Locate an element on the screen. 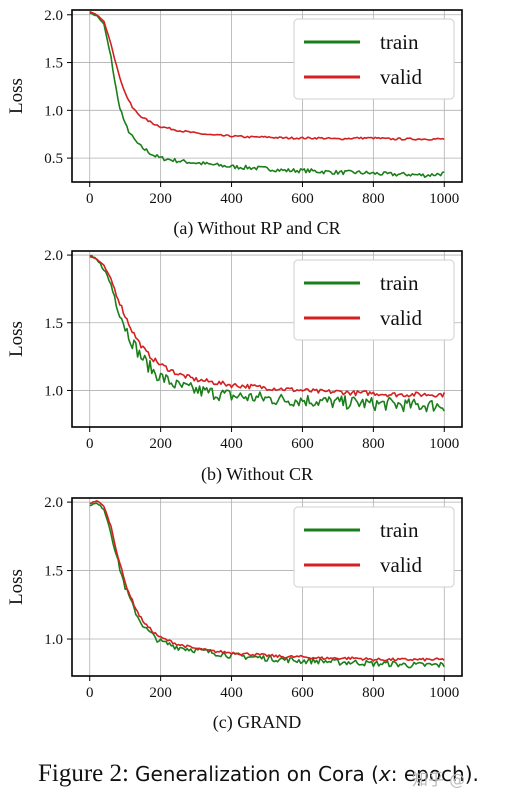 Image resolution: width=525 pixels, height=801 pixels. watermark: 知乎 @ is located at coordinates (439, 779).